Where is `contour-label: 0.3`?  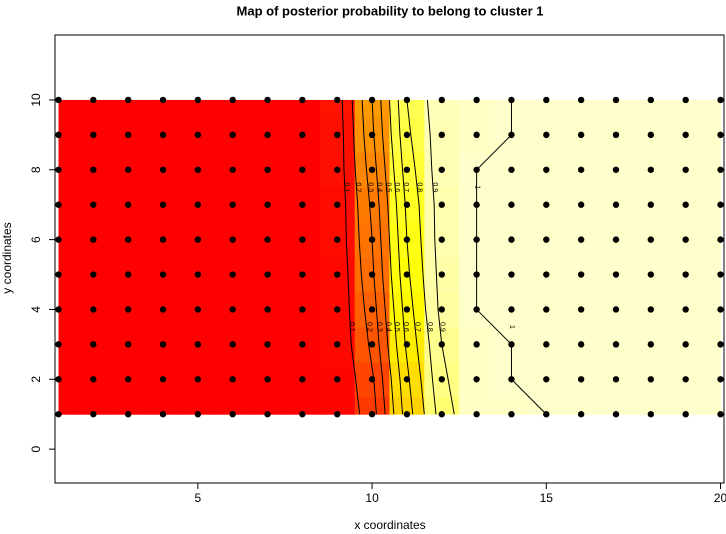
contour-label: 0.3 is located at coordinates (379, 327).